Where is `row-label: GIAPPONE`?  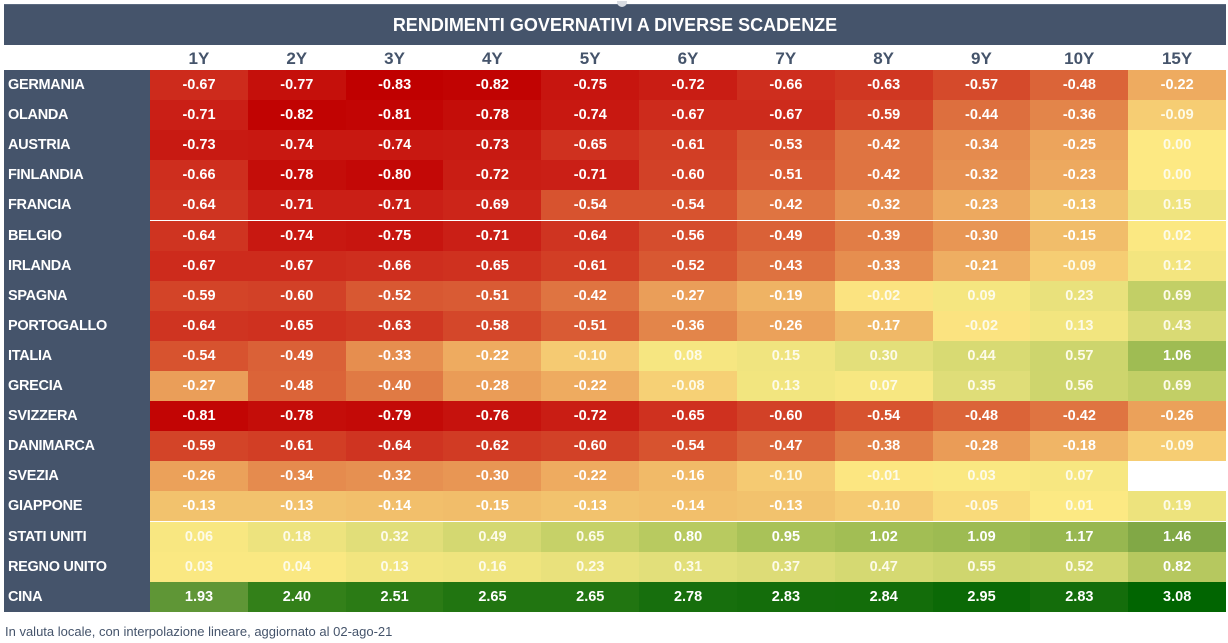
row-label: GIAPPONE is located at coordinates (45, 506).